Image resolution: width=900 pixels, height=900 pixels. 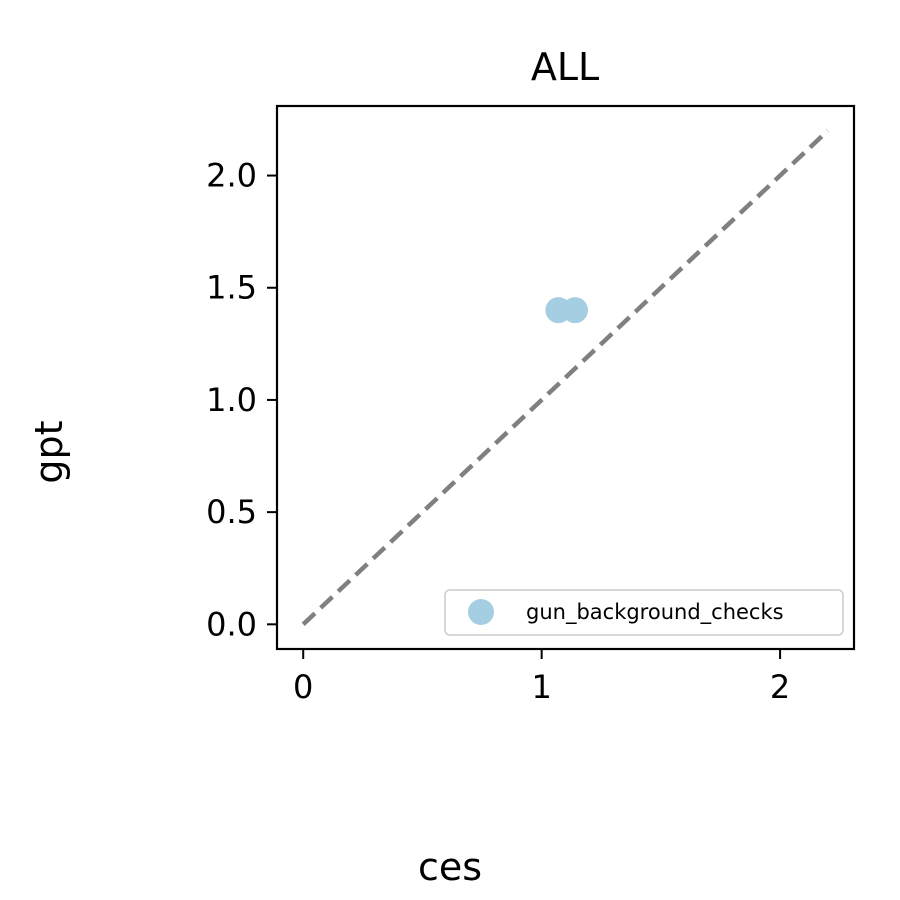 I want to click on legend: gun_background_checks, so click(x=644, y=612).